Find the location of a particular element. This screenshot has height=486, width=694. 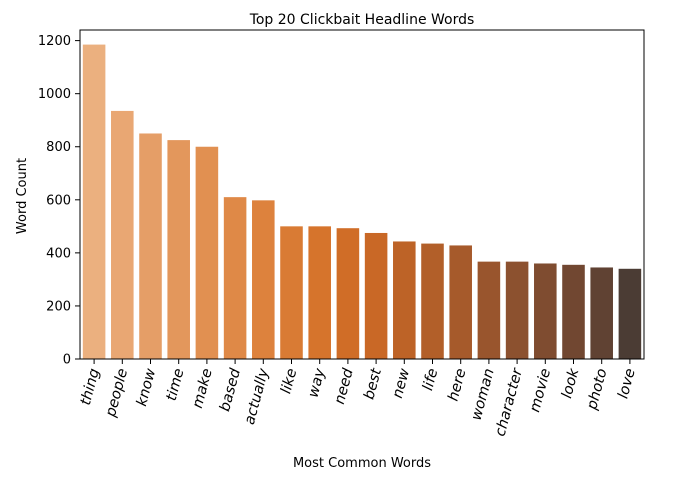

bar-here is located at coordinates (460, 302).